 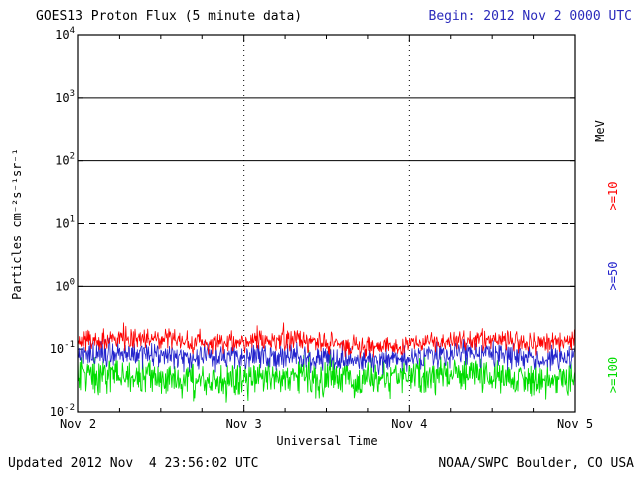 I want to click on y-tick-label: 10⁰, so click(x=65, y=285).